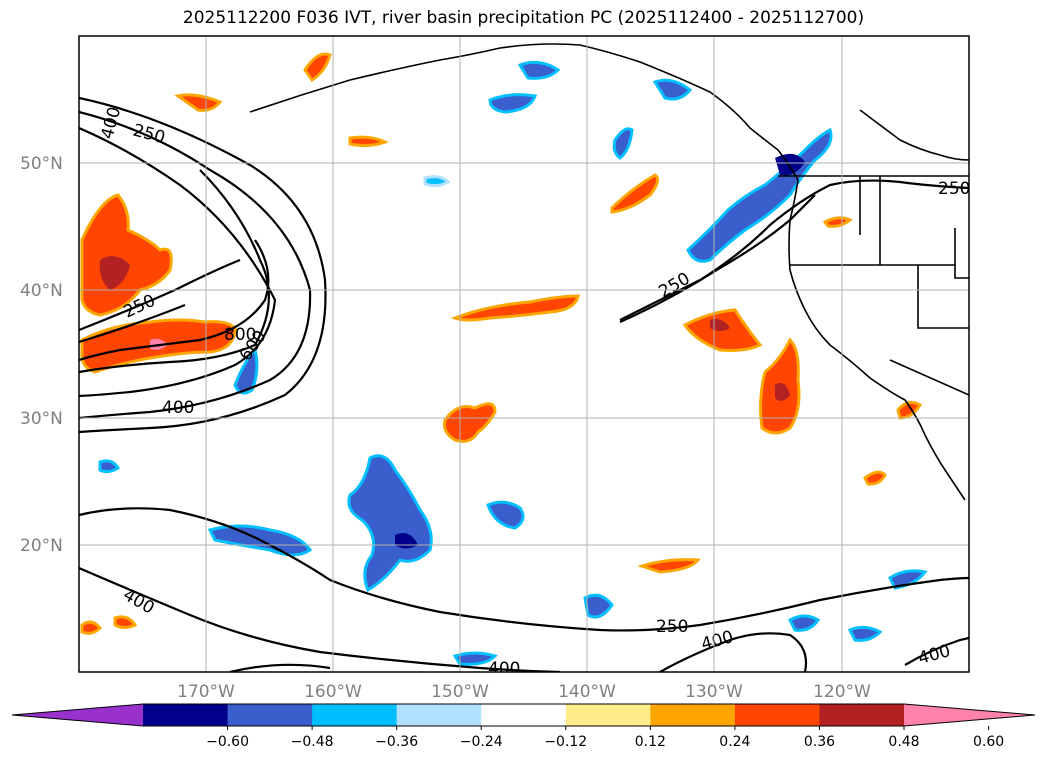 This screenshot has height=765, width=1047. I want to click on colorbar-tick-label: 0.36, so click(819, 742).